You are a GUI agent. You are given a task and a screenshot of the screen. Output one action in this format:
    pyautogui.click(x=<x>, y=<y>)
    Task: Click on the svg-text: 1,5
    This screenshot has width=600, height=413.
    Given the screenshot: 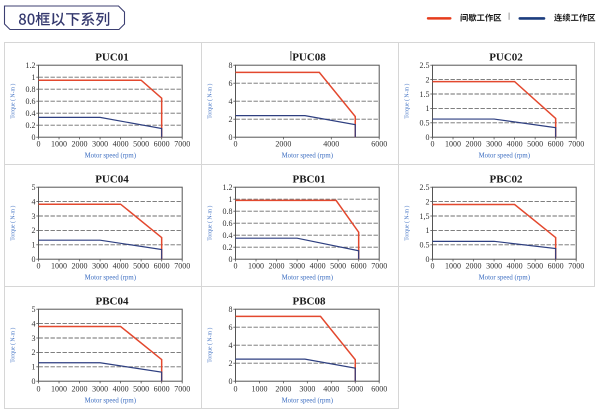 What is the action you would take?
    pyautogui.click(x=425, y=216)
    